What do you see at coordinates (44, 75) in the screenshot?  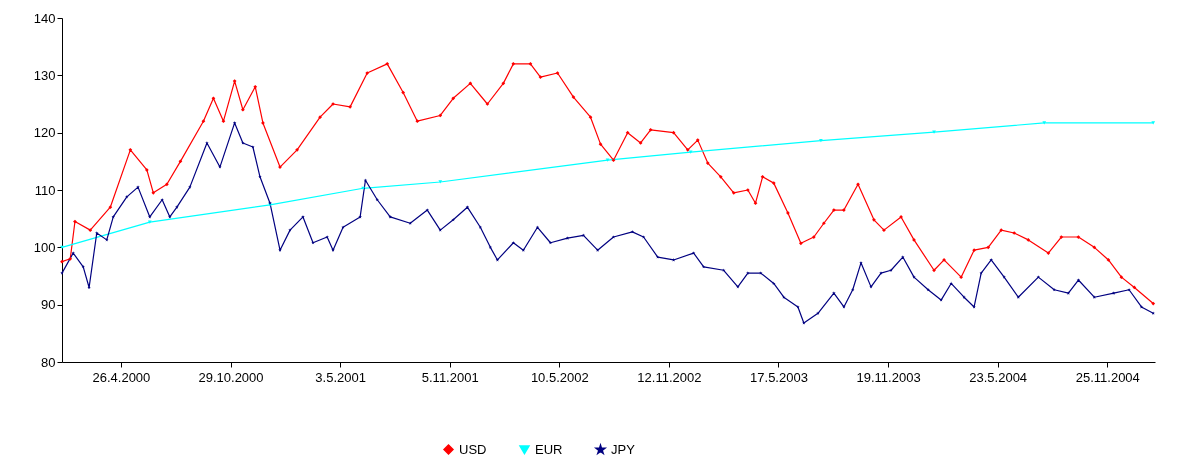 I see `y-tick-label: 130` at bounding box center [44, 75].